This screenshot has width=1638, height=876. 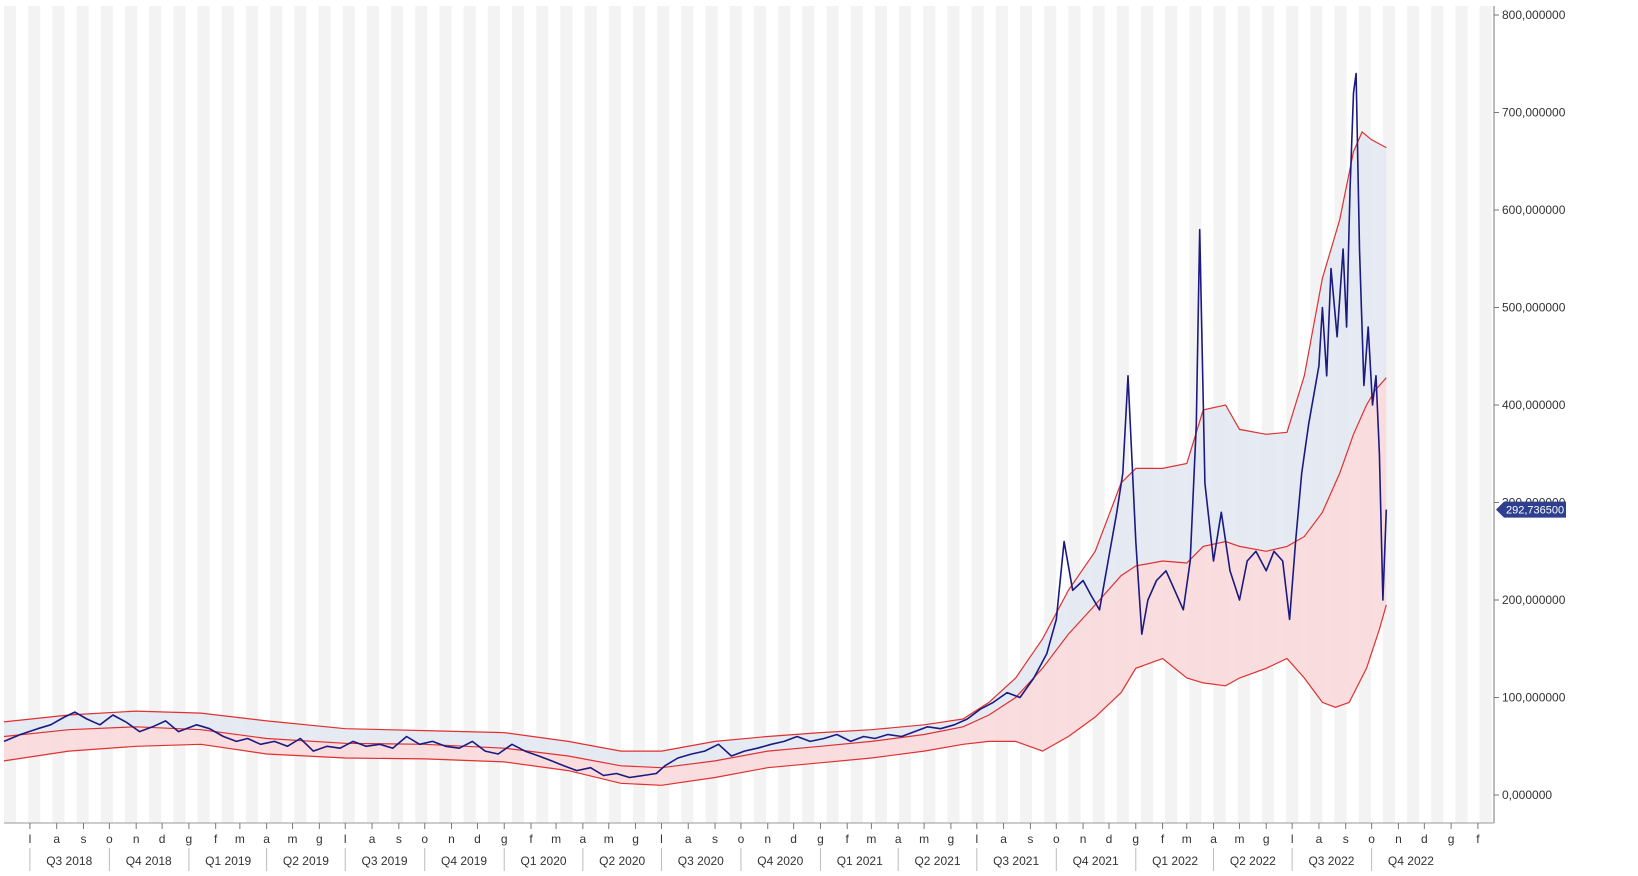 What do you see at coordinates (1016, 861) in the screenshot?
I see `x-quarter-label: Q3 2021` at bounding box center [1016, 861].